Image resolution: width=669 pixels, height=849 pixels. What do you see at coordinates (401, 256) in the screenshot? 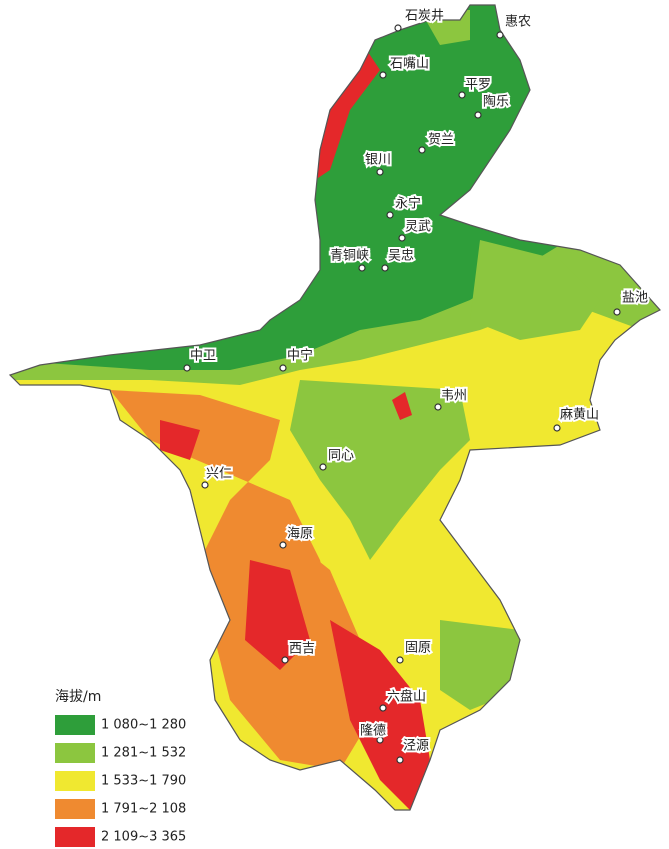
I see `place-label: 吴忠` at bounding box center [401, 256].